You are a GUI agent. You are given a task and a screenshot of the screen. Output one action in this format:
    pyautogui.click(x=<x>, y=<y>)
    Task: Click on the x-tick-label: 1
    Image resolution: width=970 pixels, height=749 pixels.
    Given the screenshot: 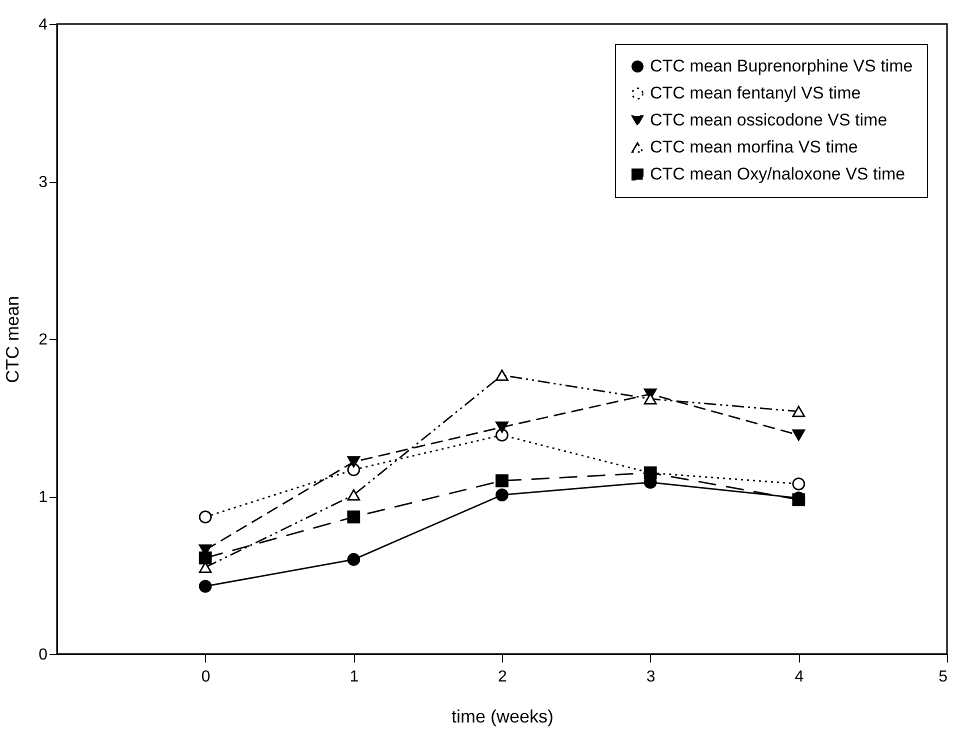 What is the action you would take?
    pyautogui.click(x=354, y=677)
    